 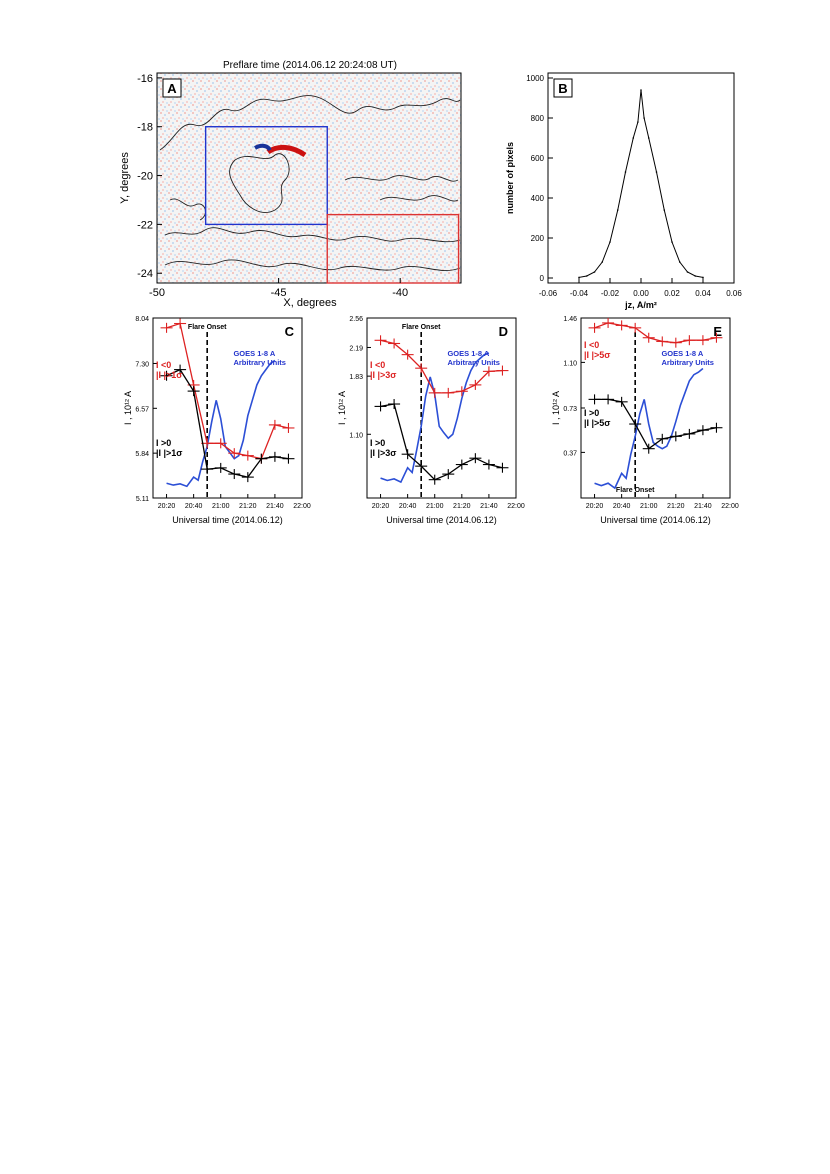 I want to click on panel-a-ytick-label: -22, so click(x=145, y=225).